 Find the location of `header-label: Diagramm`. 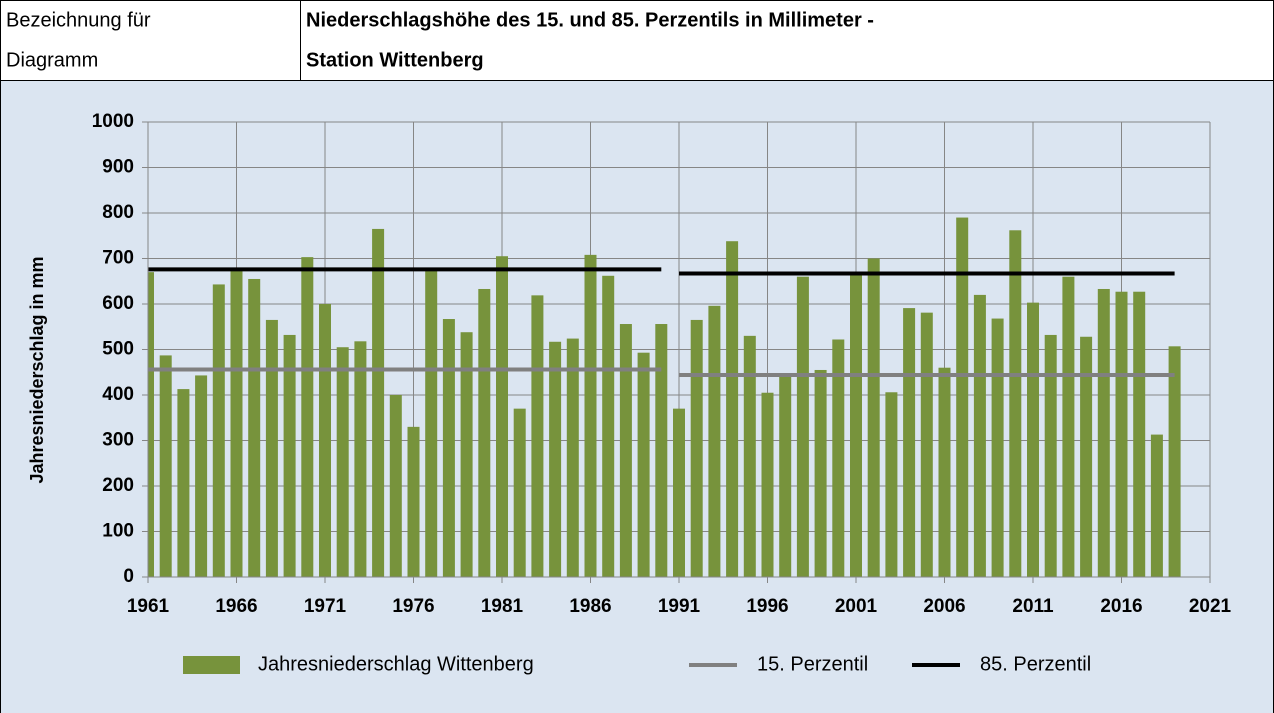

header-label: Diagramm is located at coordinates (52, 60).